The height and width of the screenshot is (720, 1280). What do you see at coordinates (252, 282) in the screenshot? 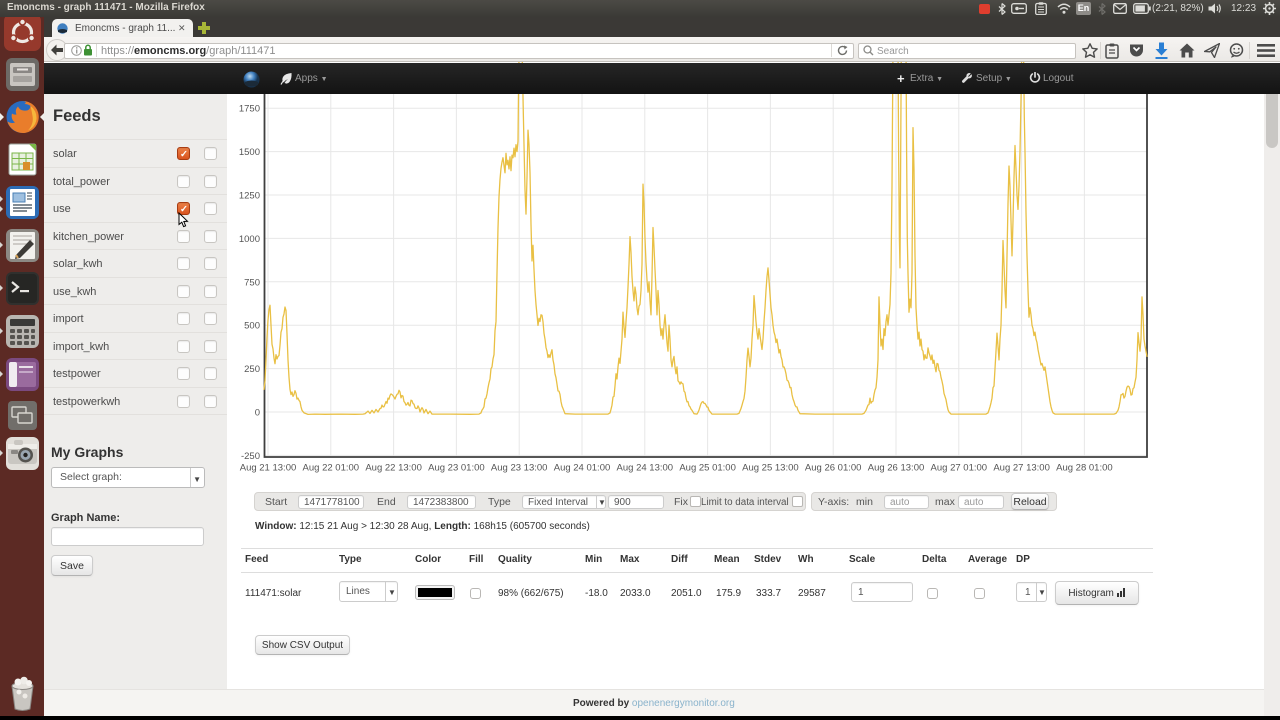
I see `svg-text: 750` at bounding box center [252, 282].